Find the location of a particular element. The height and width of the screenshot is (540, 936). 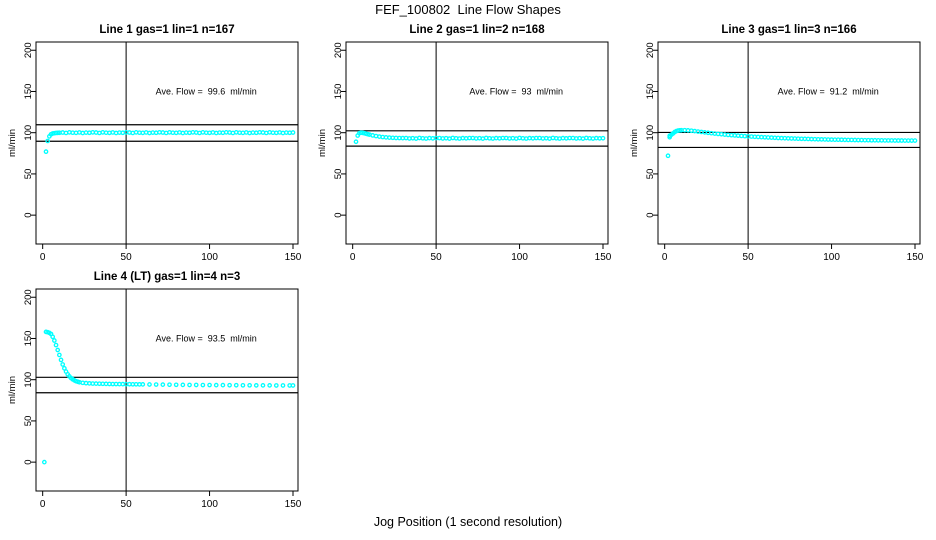

figure-title: FEF_100802 Line Flow Shapes is located at coordinates (468, 9).